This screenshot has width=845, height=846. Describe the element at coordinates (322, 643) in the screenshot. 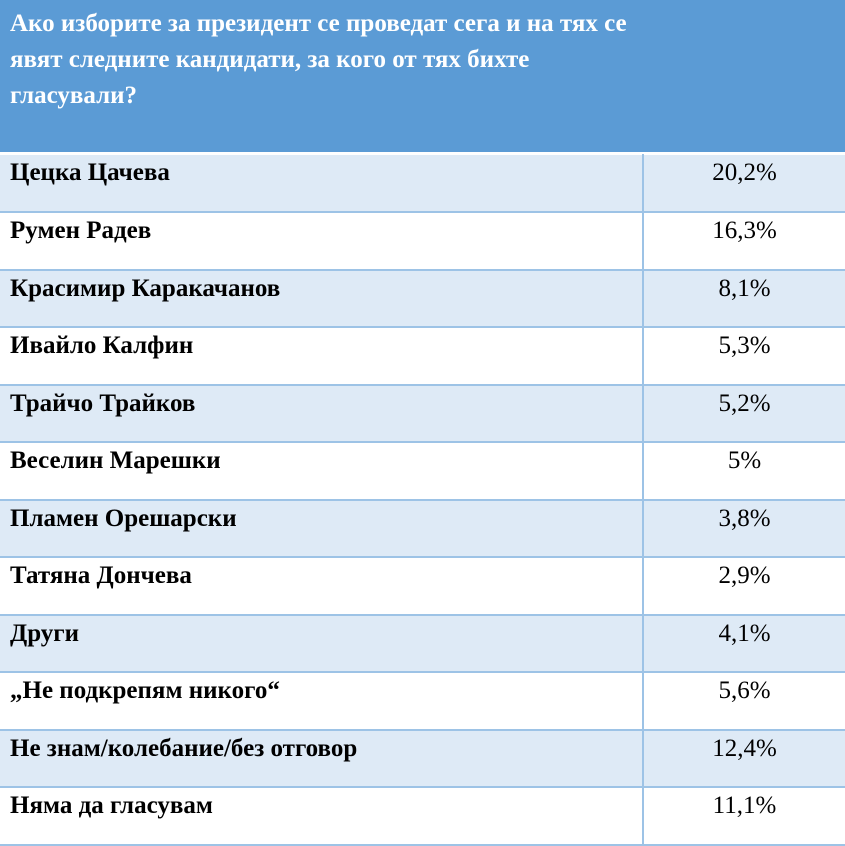

I see `option-name: Други` at that location.